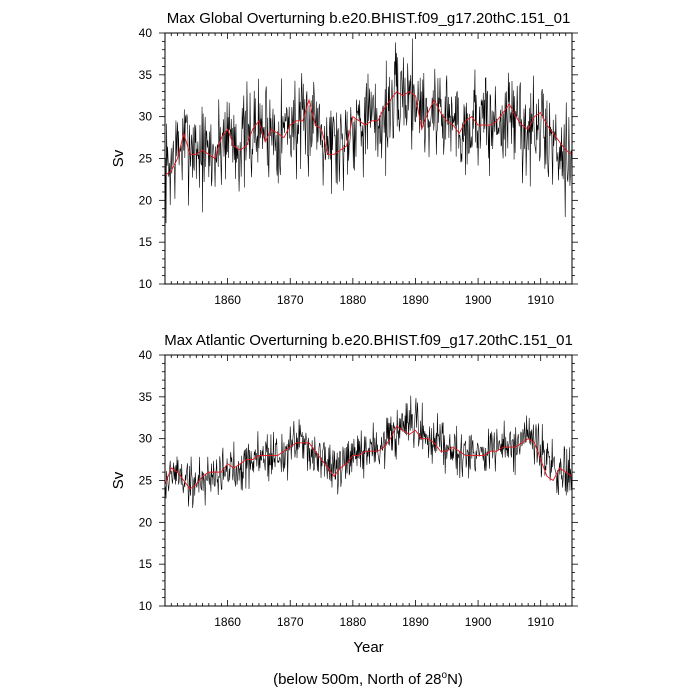 Image resolution: width=700 pixels, height=700 pixels. What do you see at coordinates (445, 675) in the screenshot?
I see `footer-degree: o` at bounding box center [445, 675].